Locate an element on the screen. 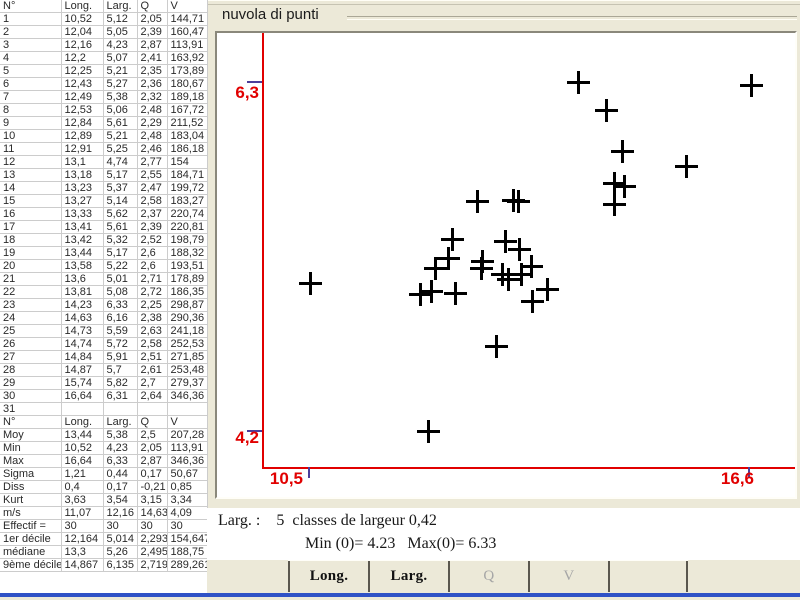  table-cell: 163,92 is located at coordinates (187, 58).